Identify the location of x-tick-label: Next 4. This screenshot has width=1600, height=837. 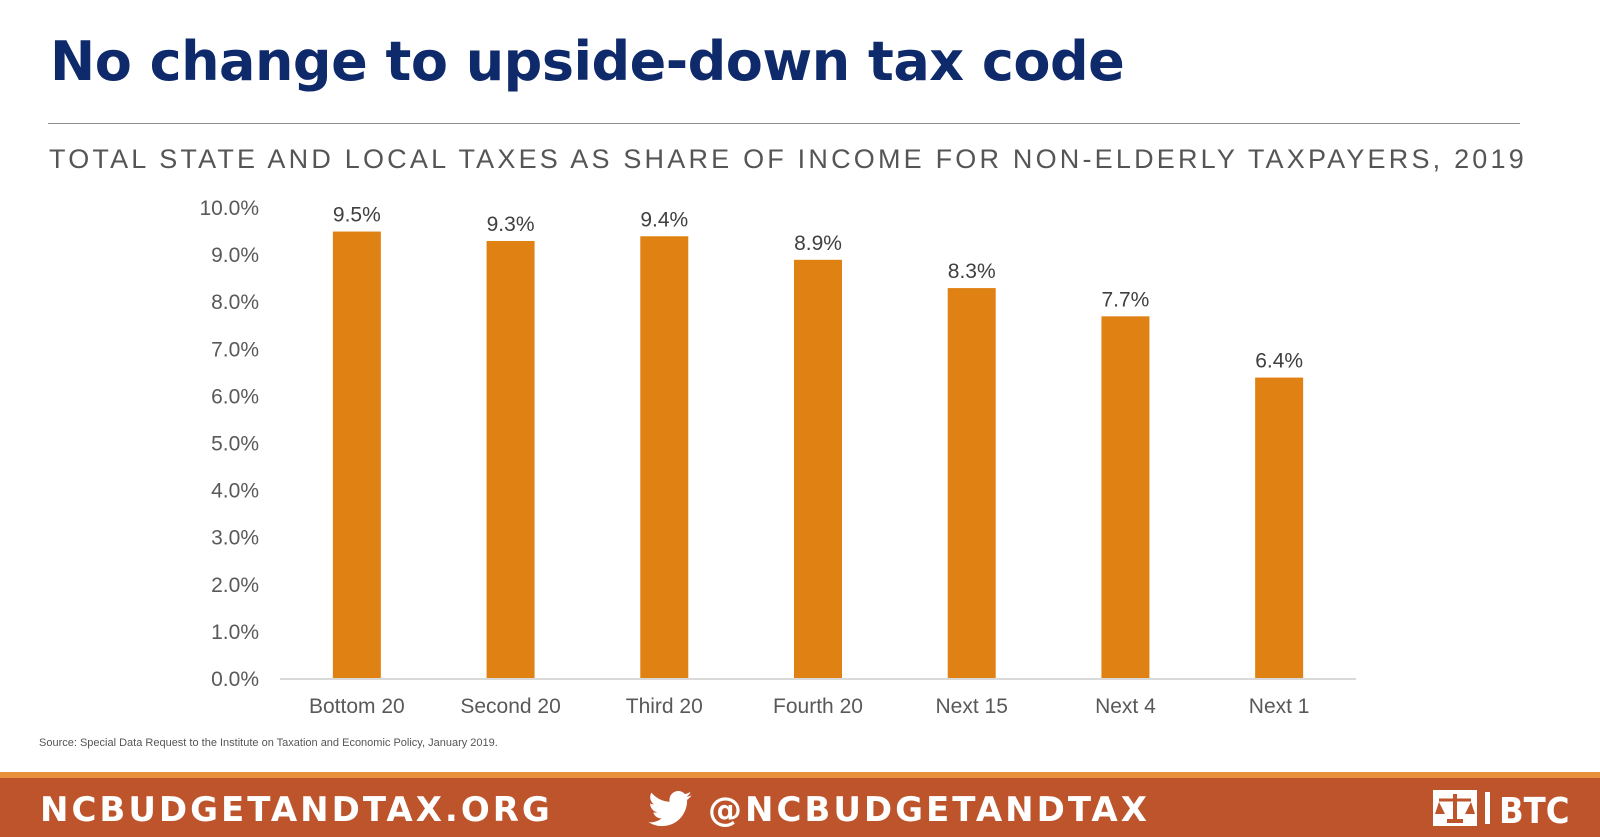
(1125, 706).